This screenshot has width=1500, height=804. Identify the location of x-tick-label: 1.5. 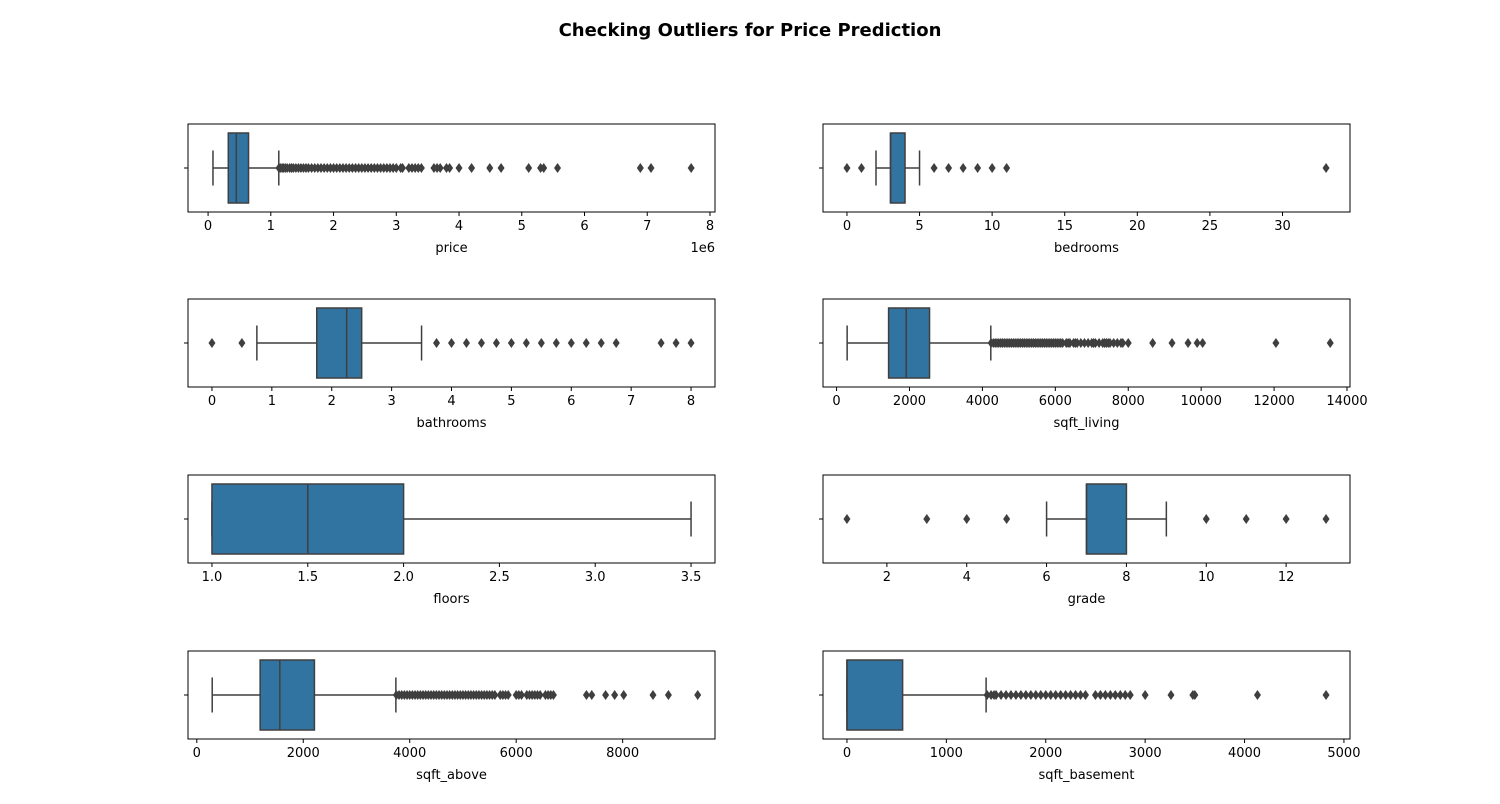
(307, 577).